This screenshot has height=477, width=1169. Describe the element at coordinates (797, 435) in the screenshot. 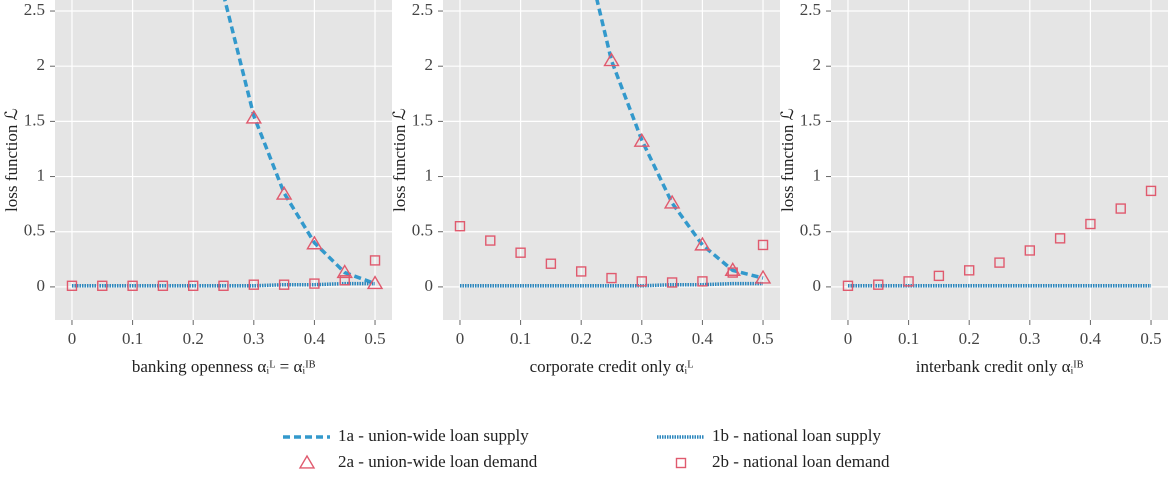

I see `legend-label: 1b - national loan supply` at that location.